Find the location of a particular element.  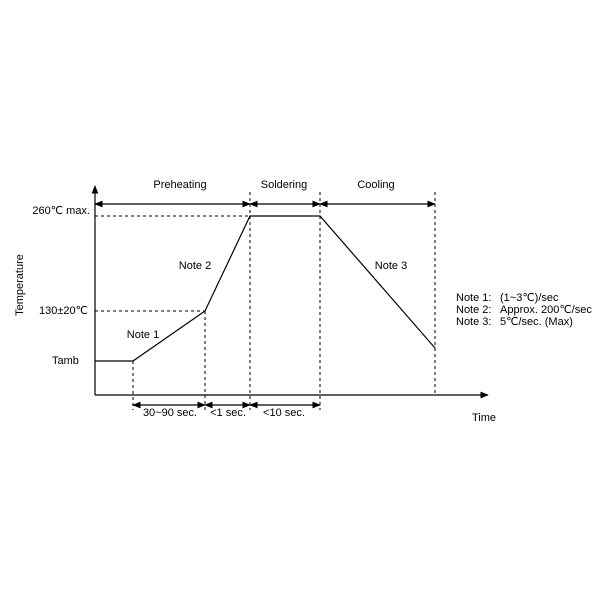

phase-label: Preheating is located at coordinates (179, 185).